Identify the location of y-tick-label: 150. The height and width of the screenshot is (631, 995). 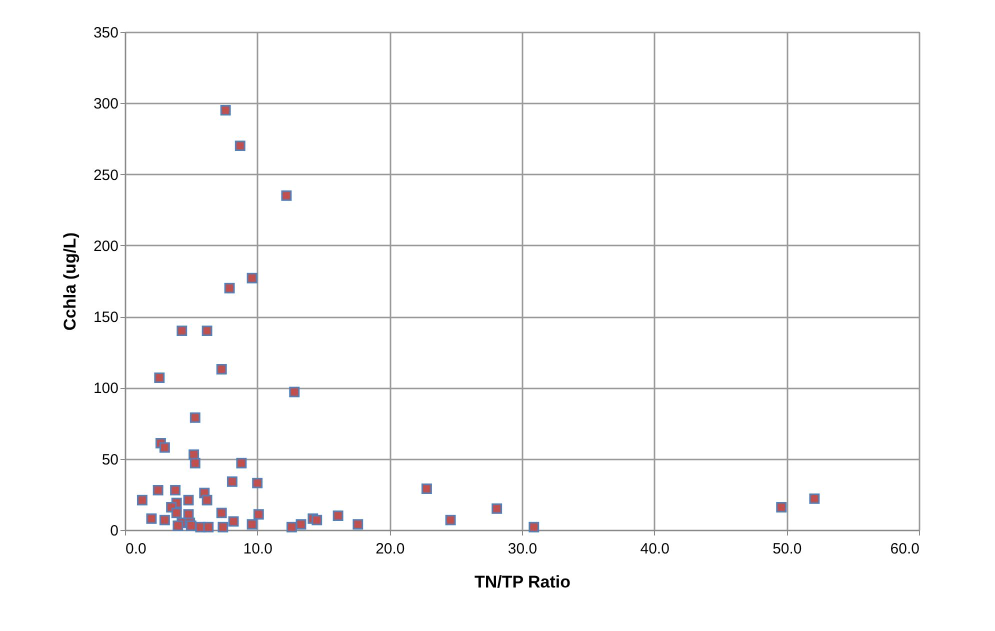
(105, 317).